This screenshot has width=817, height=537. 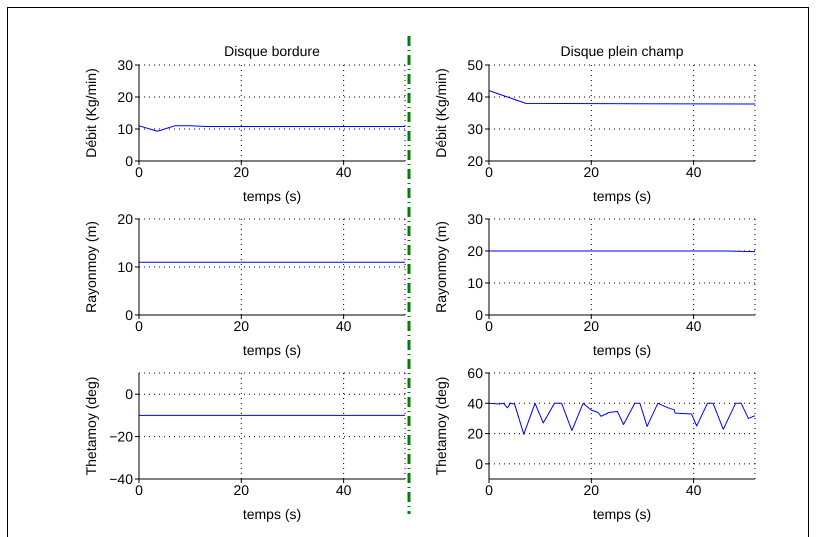 What do you see at coordinates (622, 51) in the screenshot?
I see `chart-title: Disque plein champ` at bounding box center [622, 51].